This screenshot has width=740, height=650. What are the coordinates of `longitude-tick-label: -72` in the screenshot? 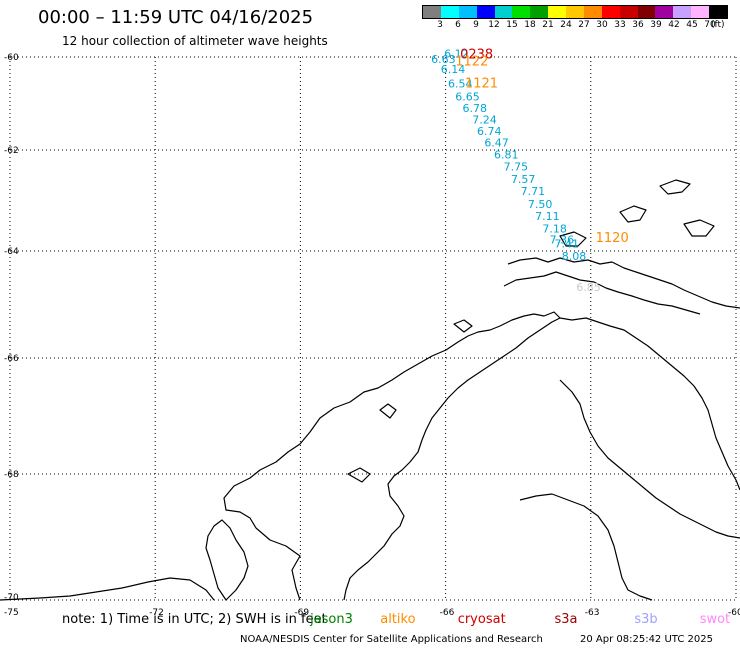 It's located at (156, 613).